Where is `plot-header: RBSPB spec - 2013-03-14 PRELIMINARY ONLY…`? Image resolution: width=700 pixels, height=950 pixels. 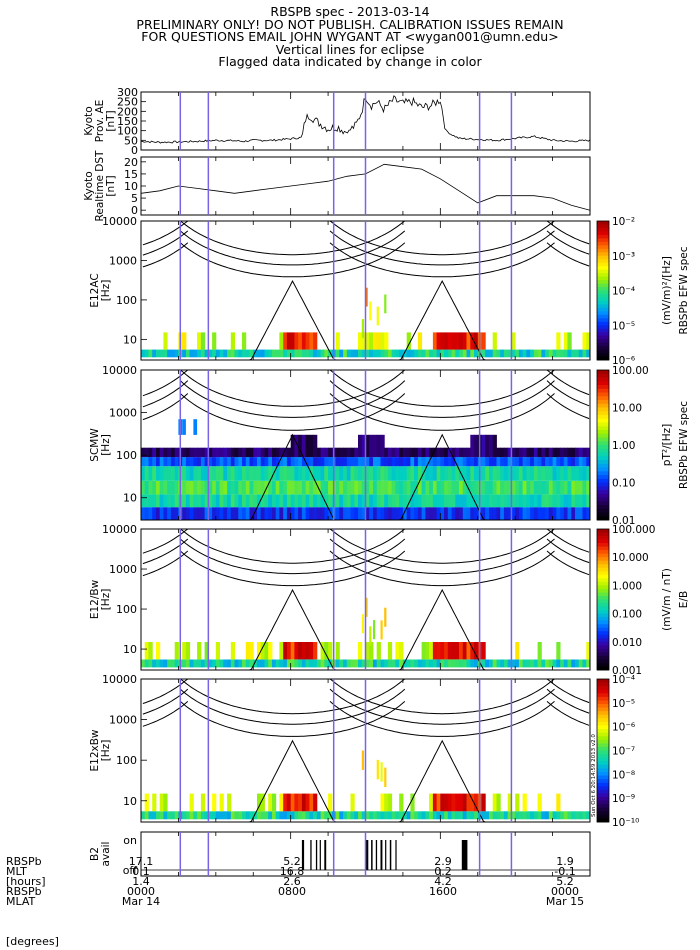 plot-header: RBSPB spec - 2013-03-14 PRELIMINARY ONLY… is located at coordinates (350, 37).